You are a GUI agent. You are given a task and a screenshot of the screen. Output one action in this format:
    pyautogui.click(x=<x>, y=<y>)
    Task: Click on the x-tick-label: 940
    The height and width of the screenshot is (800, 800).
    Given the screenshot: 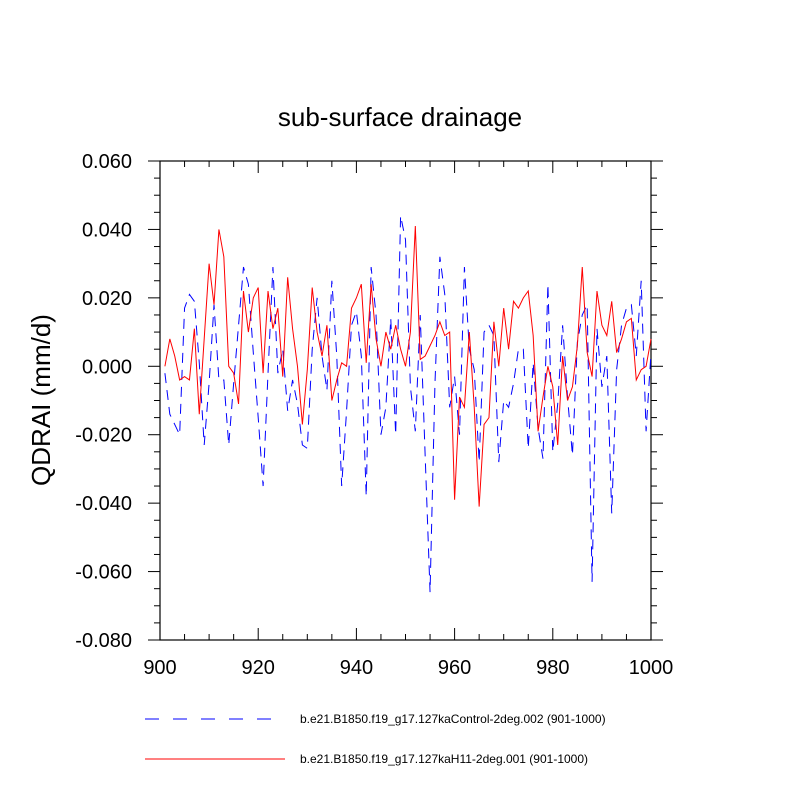 What is the action you would take?
    pyautogui.click(x=356, y=668)
    